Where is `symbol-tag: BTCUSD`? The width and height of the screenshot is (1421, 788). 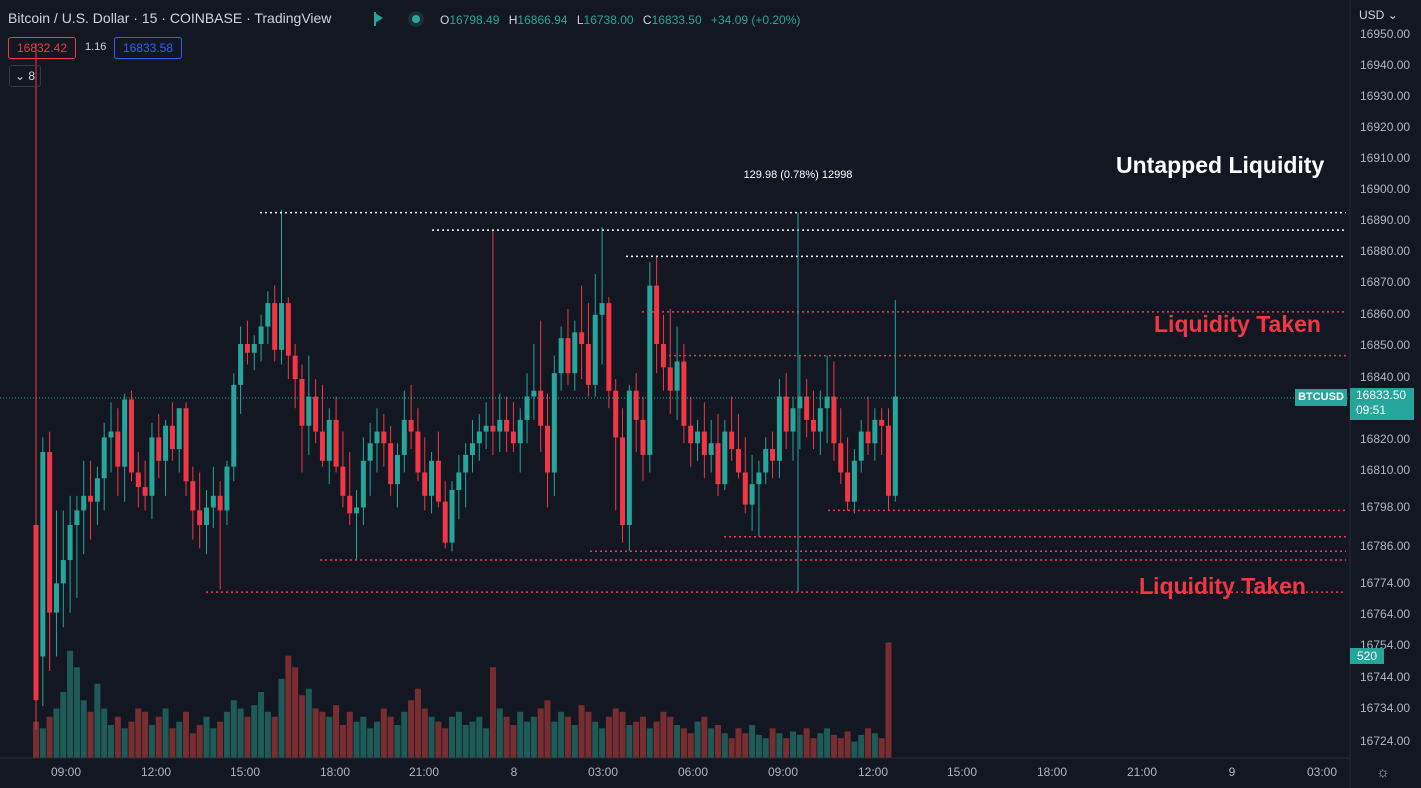
symbol-tag: BTCUSD is located at coordinates (1321, 397).